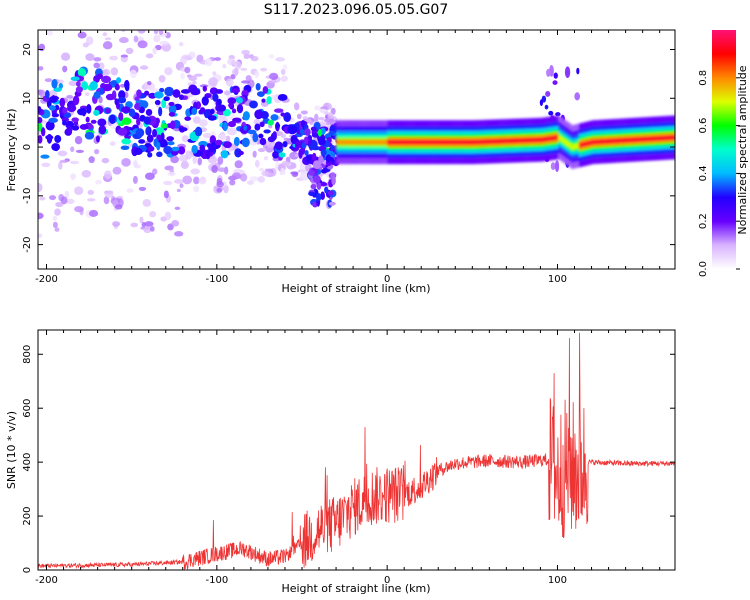 The width and height of the screenshot is (750, 600). Describe the element at coordinates (11, 150) in the screenshot. I see `spectrogram-ylabel: Frequency (Hz)` at that location.